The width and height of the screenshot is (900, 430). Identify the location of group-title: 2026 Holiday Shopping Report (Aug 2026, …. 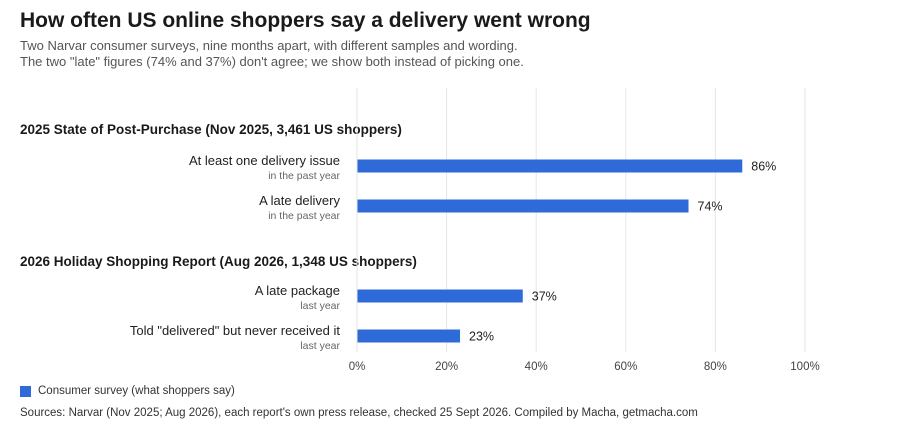
(218, 261).